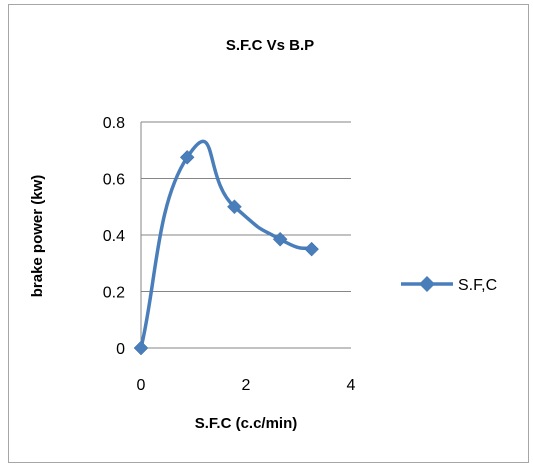 The width and height of the screenshot is (533, 467). I want to click on legend-marker, so click(427, 284).